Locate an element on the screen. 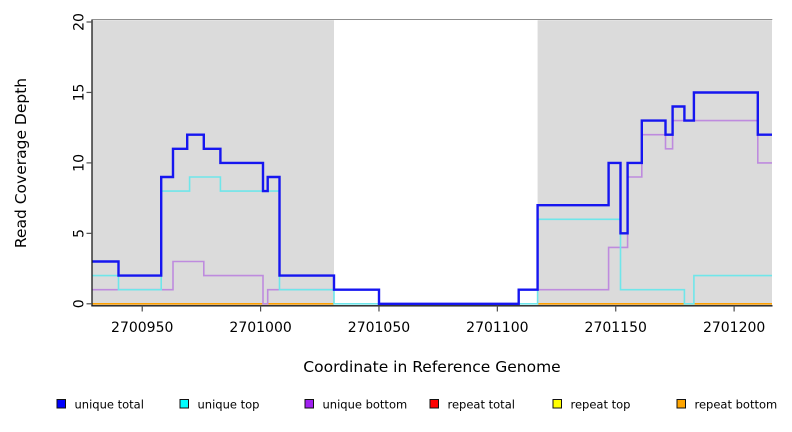 This screenshot has width=792, height=432. legend-label: repeat bottom is located at coordinates (736, 404).